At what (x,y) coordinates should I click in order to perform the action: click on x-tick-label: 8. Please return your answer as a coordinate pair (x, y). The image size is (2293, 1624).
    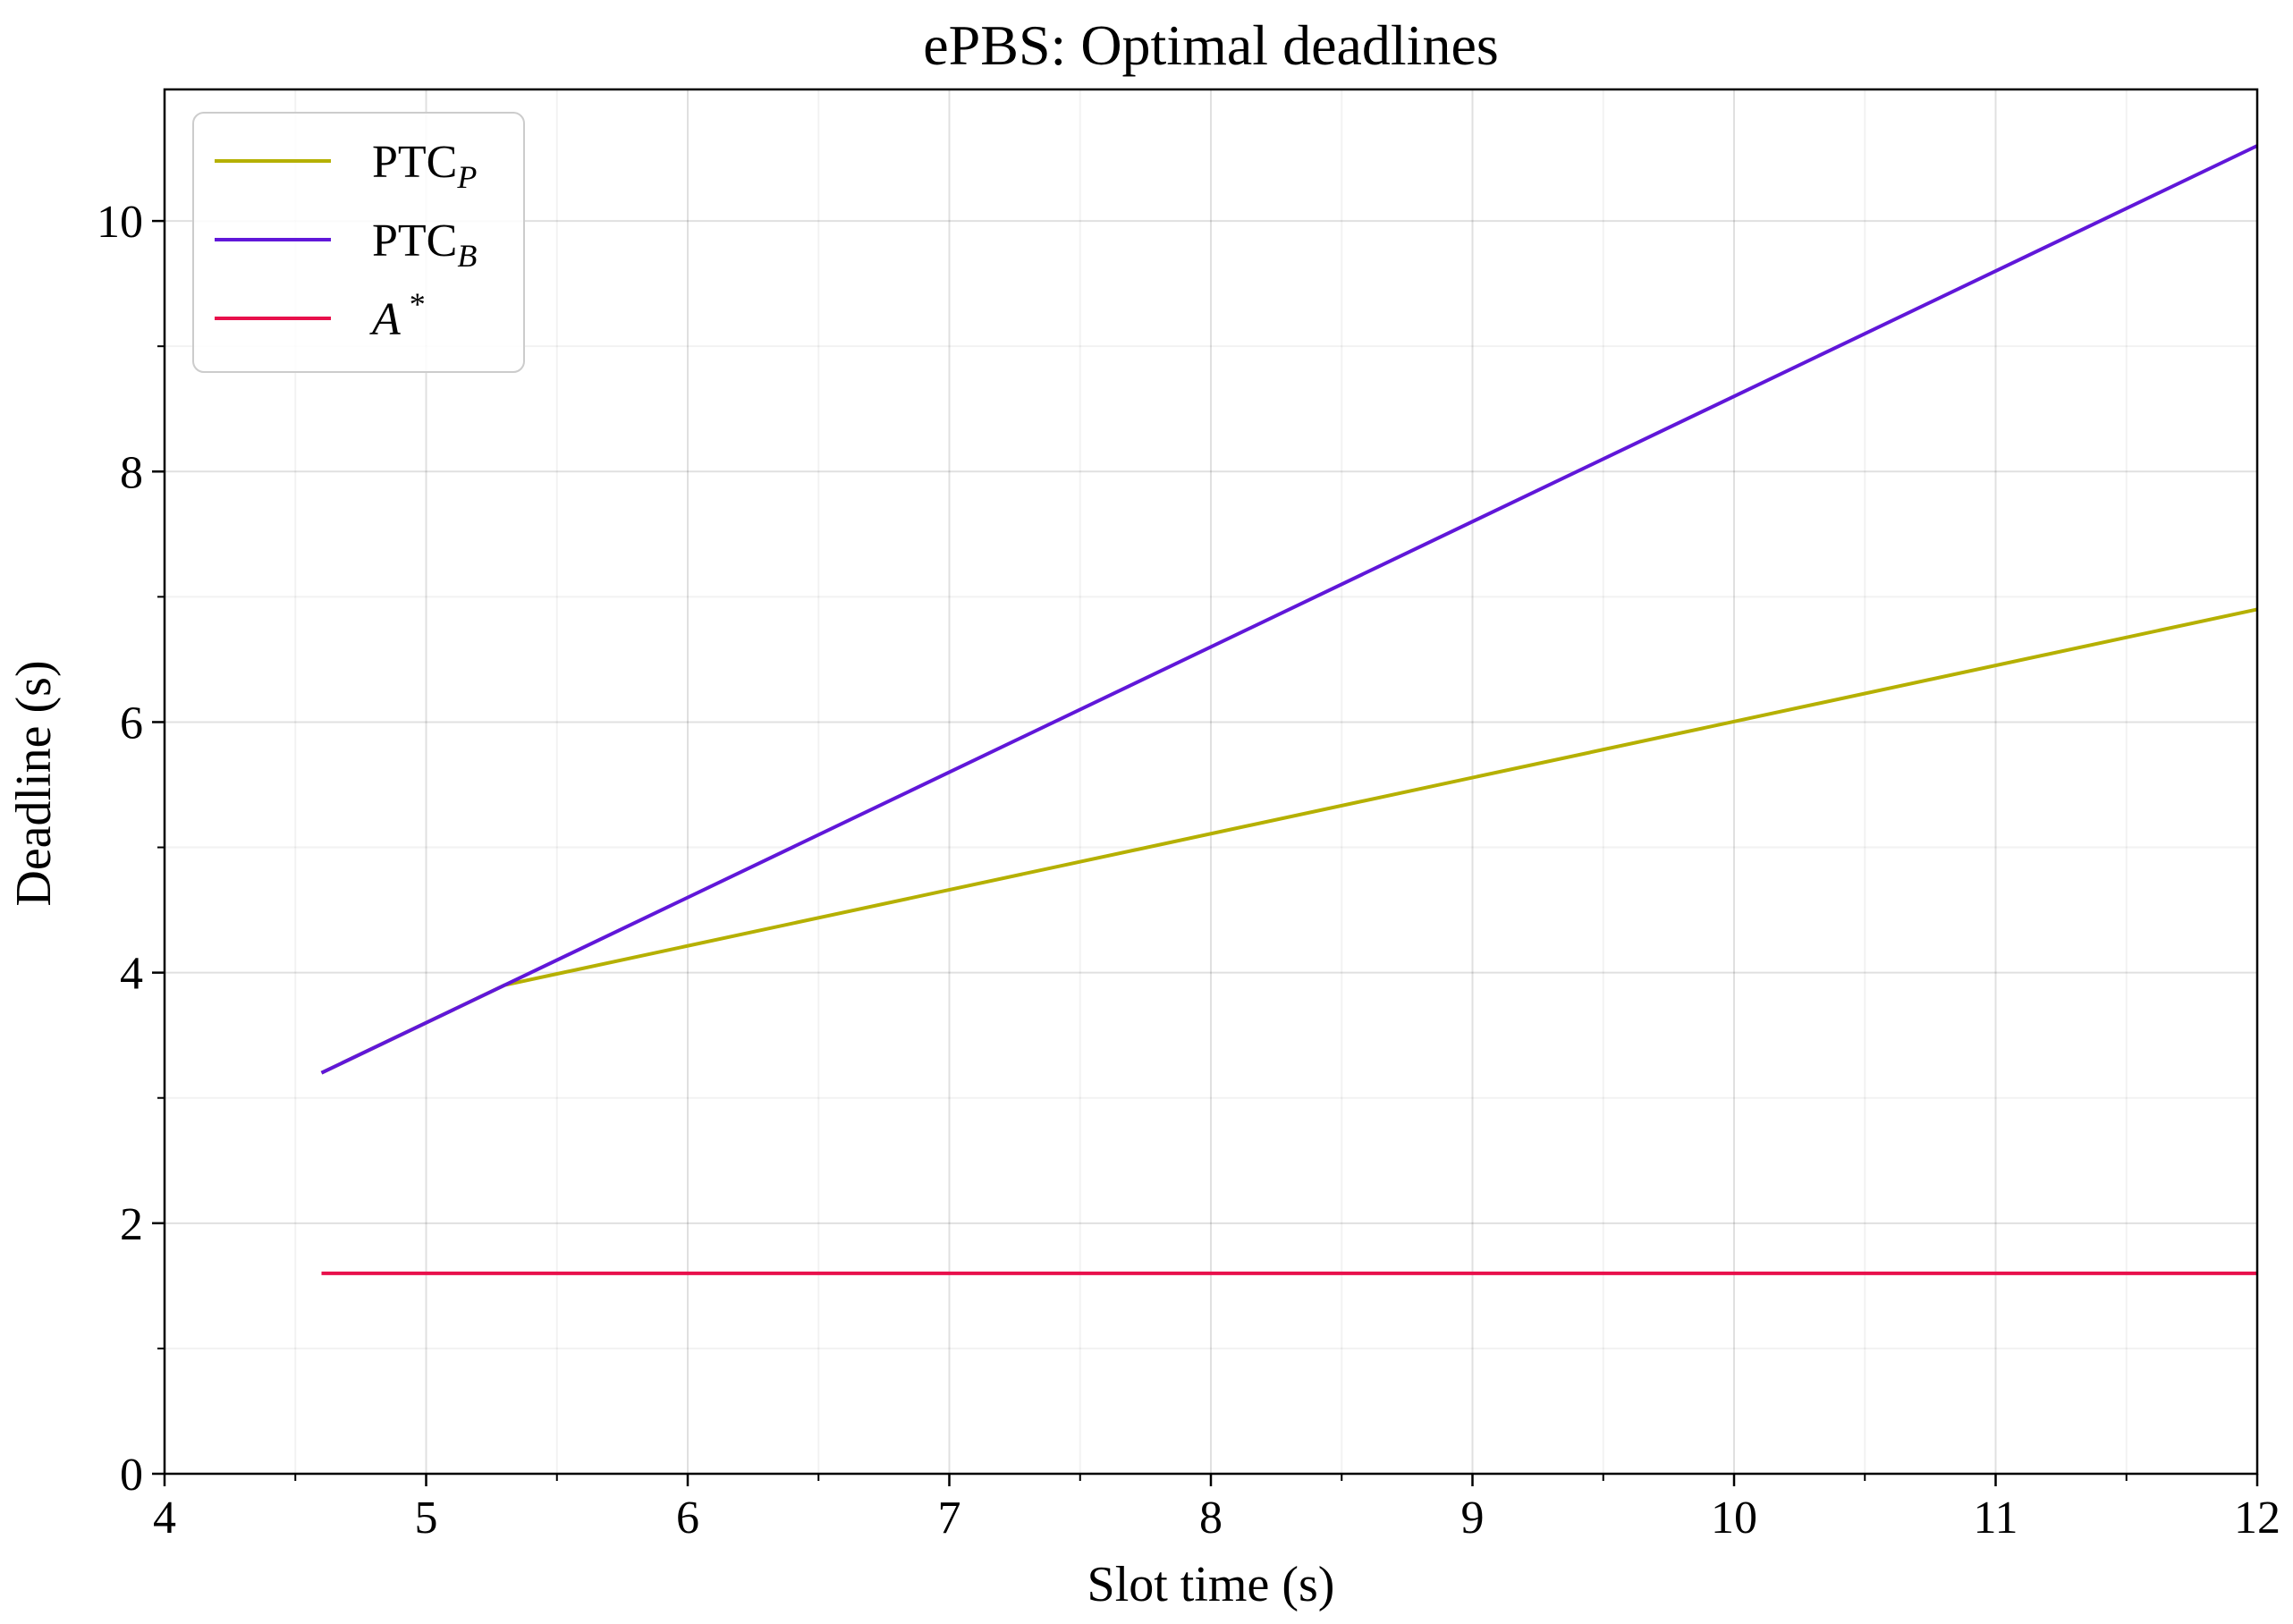
    Looking at the image, I should click on (1211, 1519).